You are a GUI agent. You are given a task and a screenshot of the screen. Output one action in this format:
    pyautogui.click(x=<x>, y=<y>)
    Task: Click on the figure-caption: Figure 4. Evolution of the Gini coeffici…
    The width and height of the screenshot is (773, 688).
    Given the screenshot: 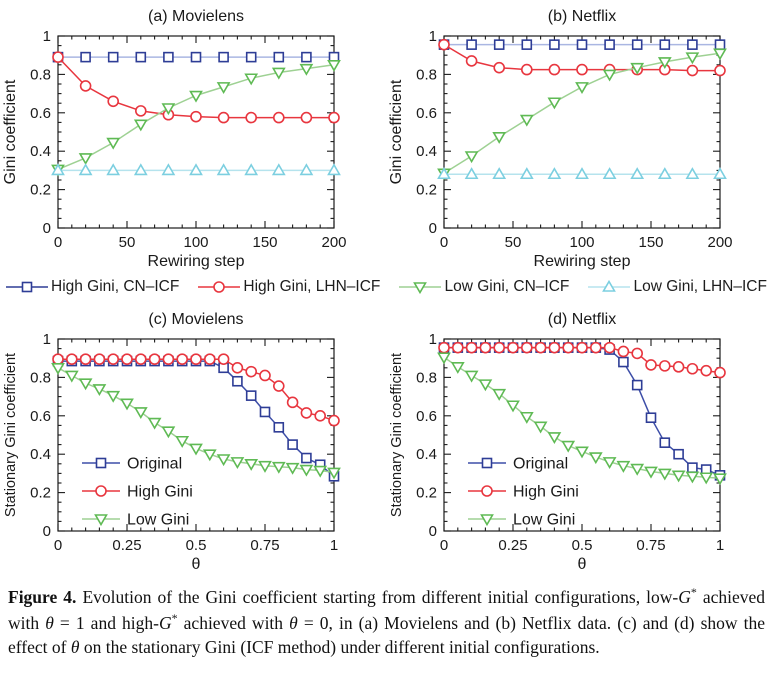 What is the action you would take?
    pyautogui.click(x=386, y=622)
    